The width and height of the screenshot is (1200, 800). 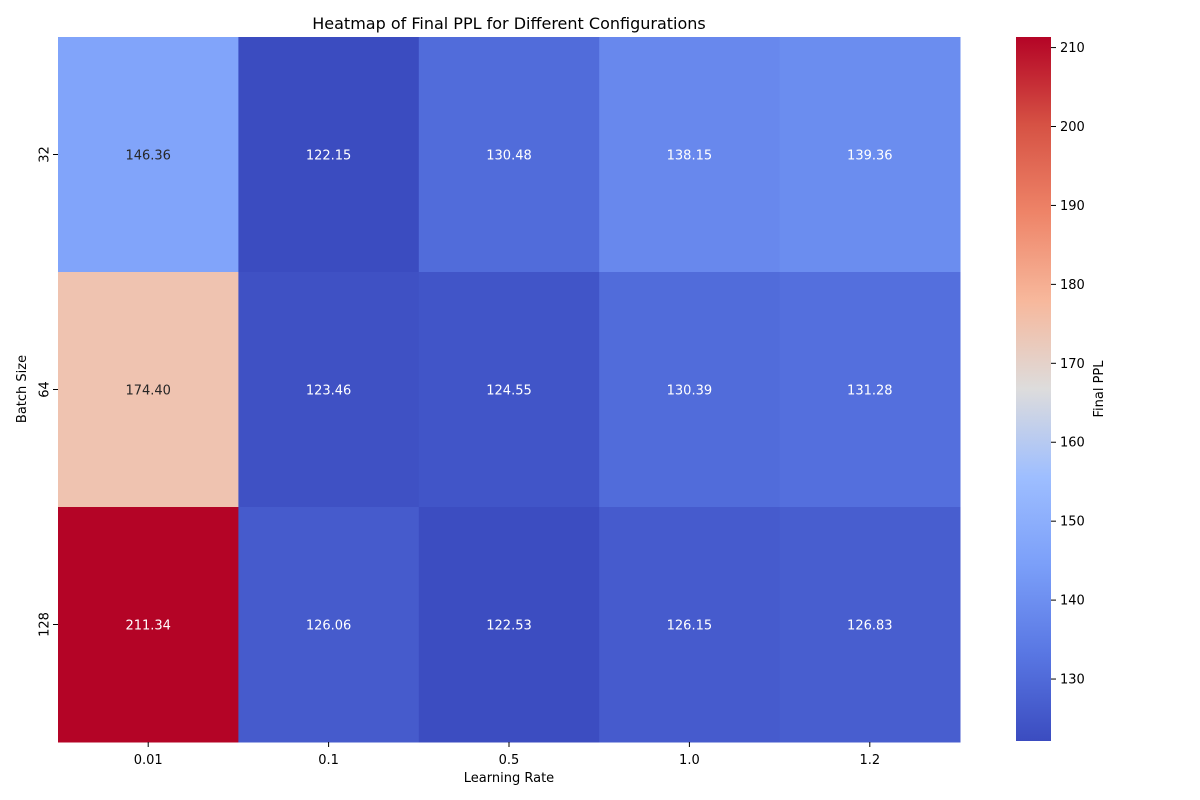 I want to click on colorbar-ticks: 130 140 150 160 170 180 190 200 210, so click(x=1068, y=364).